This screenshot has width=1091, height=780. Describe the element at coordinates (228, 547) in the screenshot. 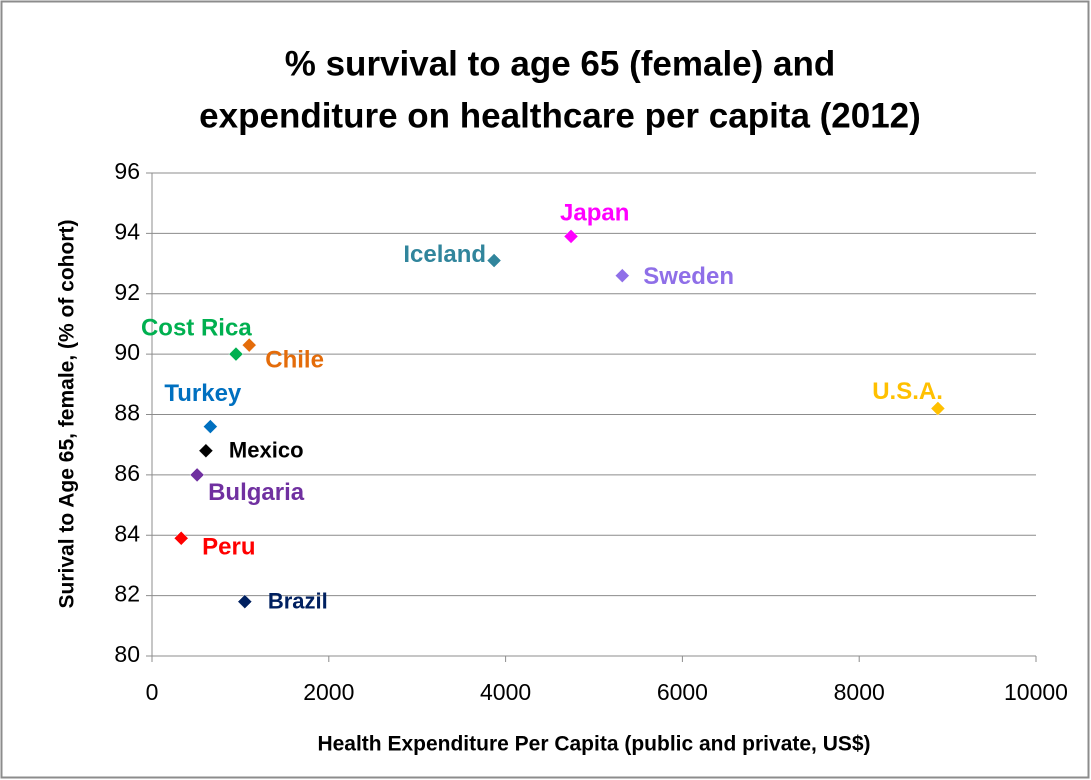

I see `point-label: Peru` at that location.